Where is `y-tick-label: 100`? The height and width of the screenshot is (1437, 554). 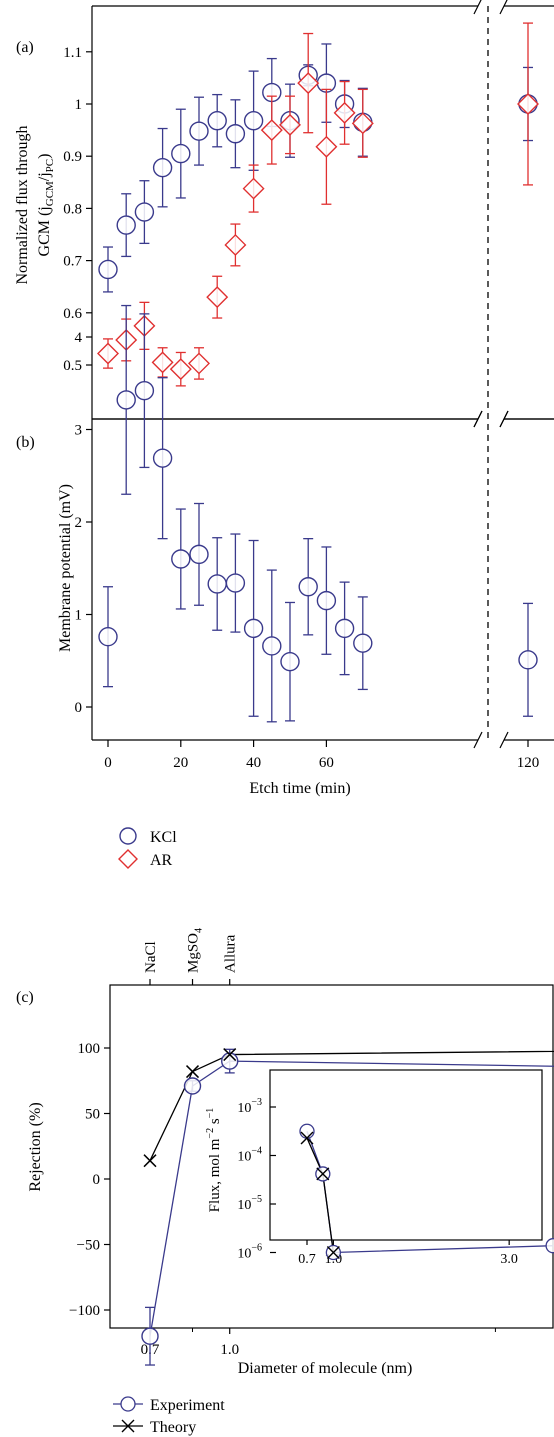
y-tick-label: 100 is located at coordinates (89, 1049).